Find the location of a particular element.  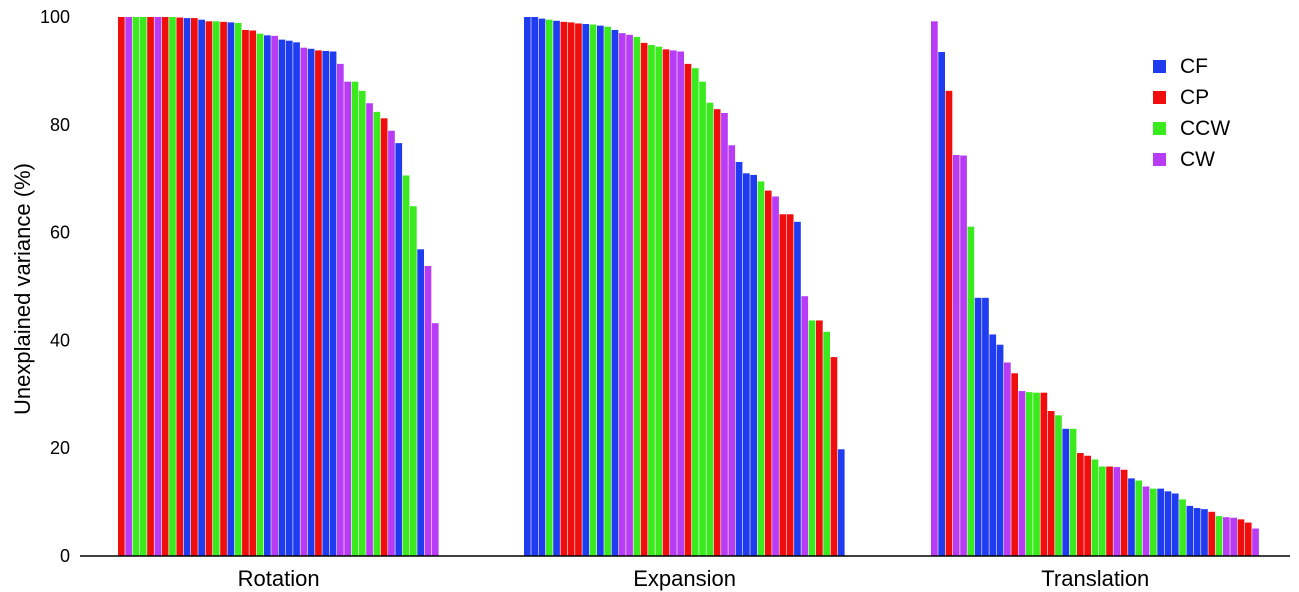

y-axis-tick-labels: 0 20 40 60 80 100 is located at coordinates (55, 286).